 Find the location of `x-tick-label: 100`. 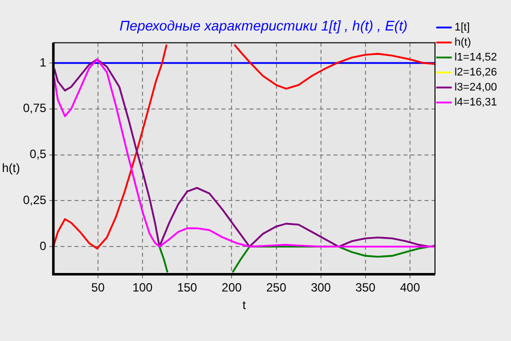

x-tick-label: 100 is located at coordinates (142, 287).